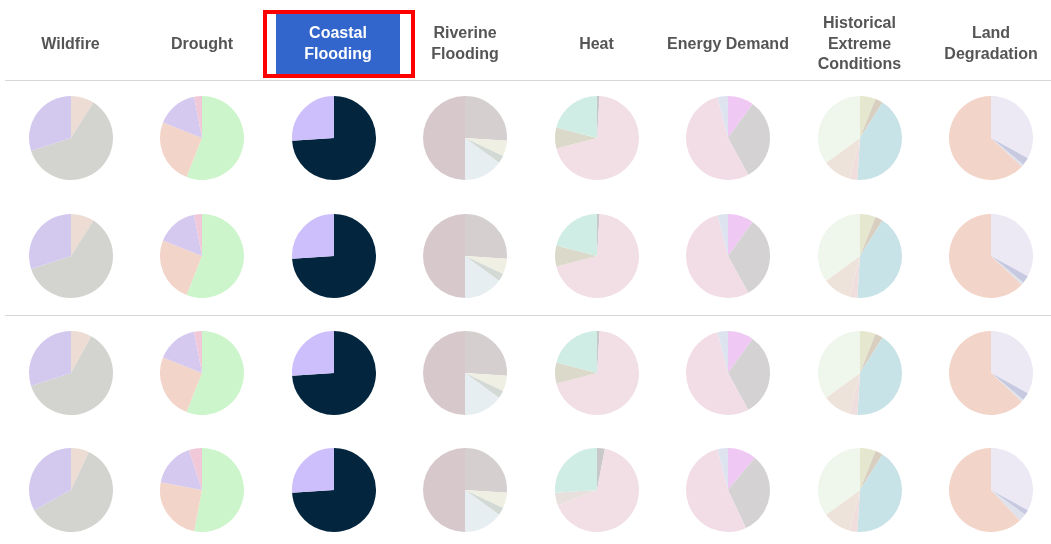  What do you see at coordinates (596, 43) in the screenshot?
I see `chart-title: Heat` at bounding box center [596, 43].